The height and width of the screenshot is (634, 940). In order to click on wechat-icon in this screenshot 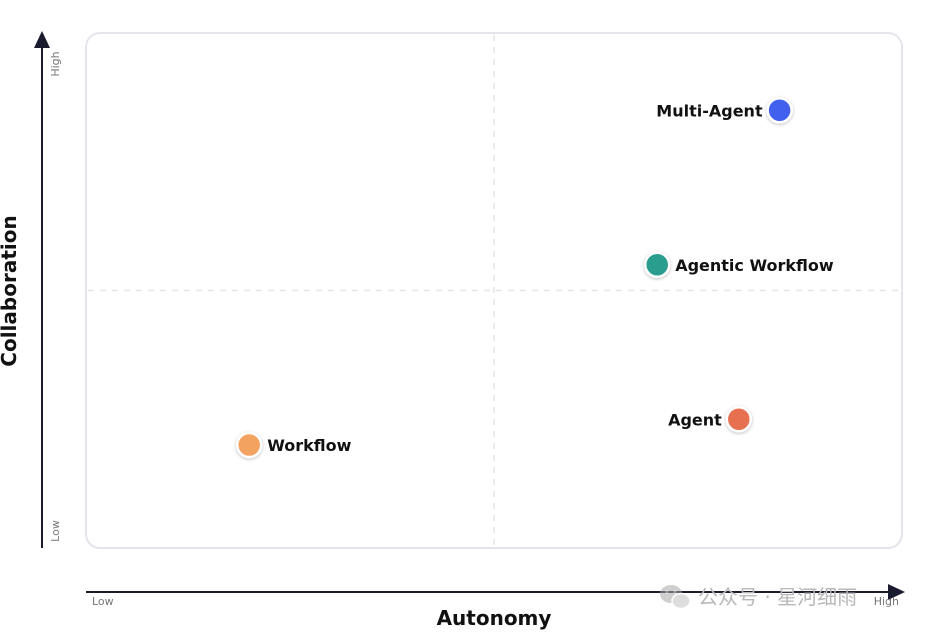, I will do `click(675, 597)`.